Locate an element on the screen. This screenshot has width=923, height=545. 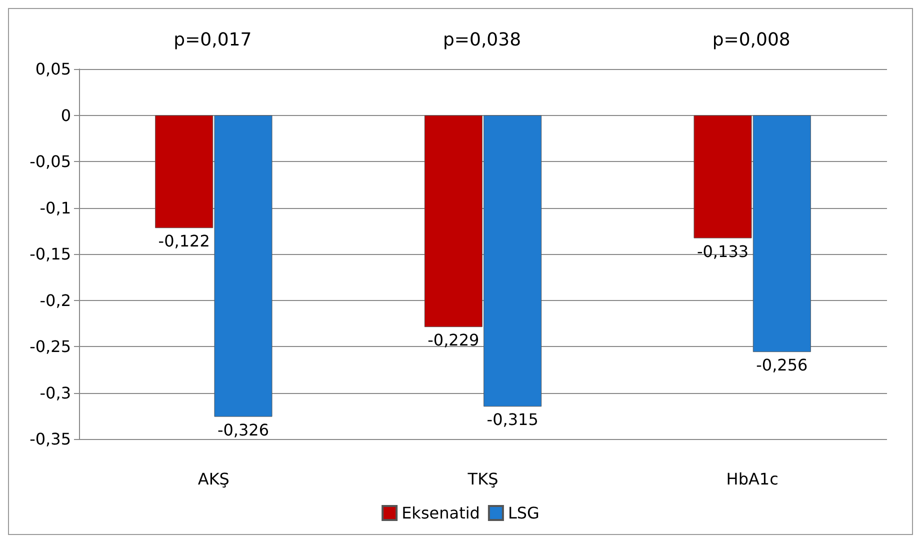
data-label: -0,133 is located at coordinates (722, 251).